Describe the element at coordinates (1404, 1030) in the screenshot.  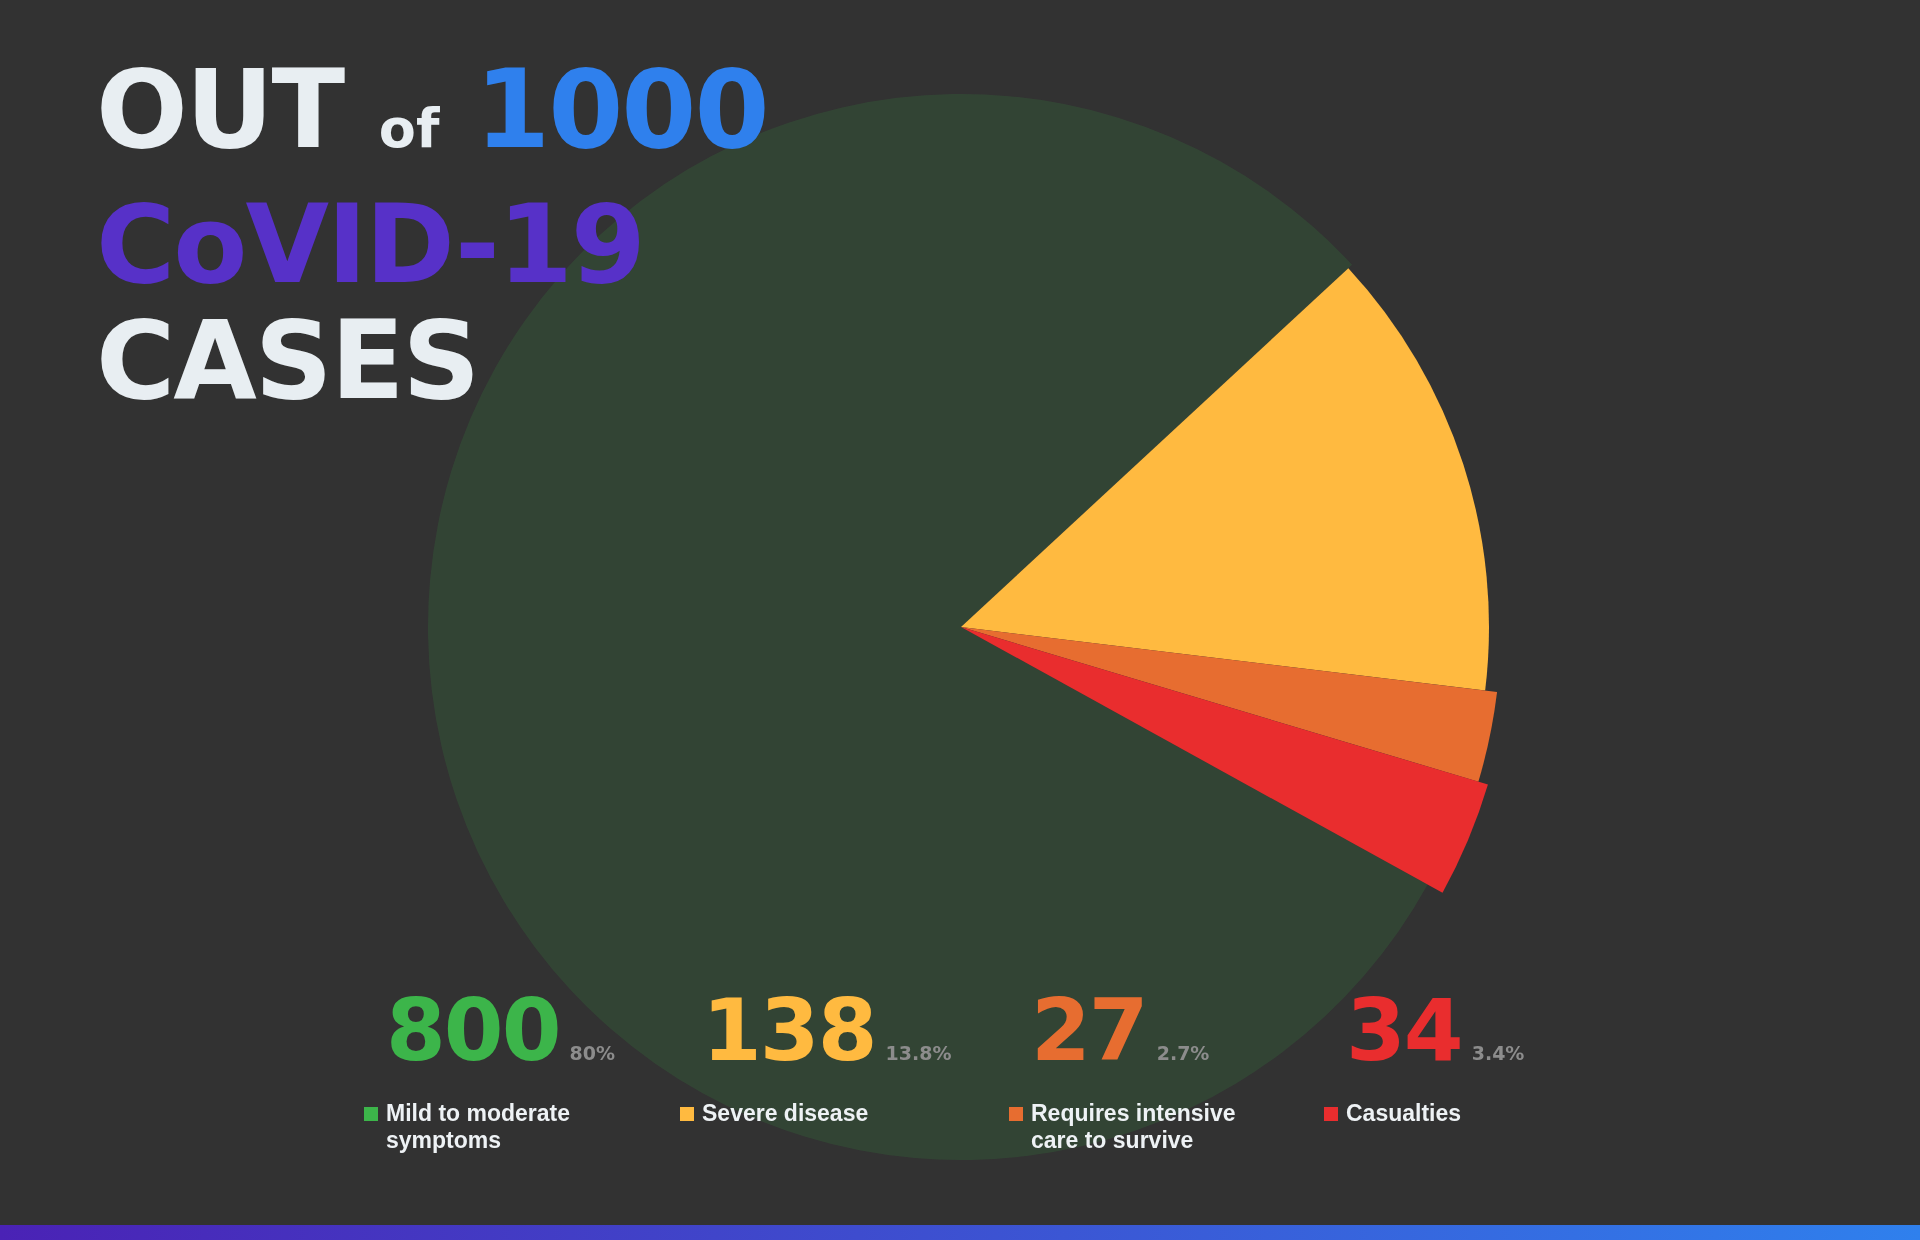
I see `data-label: 34` at that location.